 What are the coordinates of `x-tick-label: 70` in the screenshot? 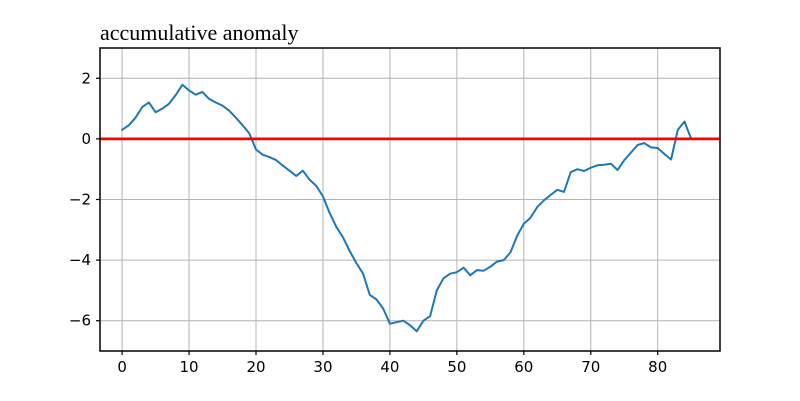 It's located at (590, 367).